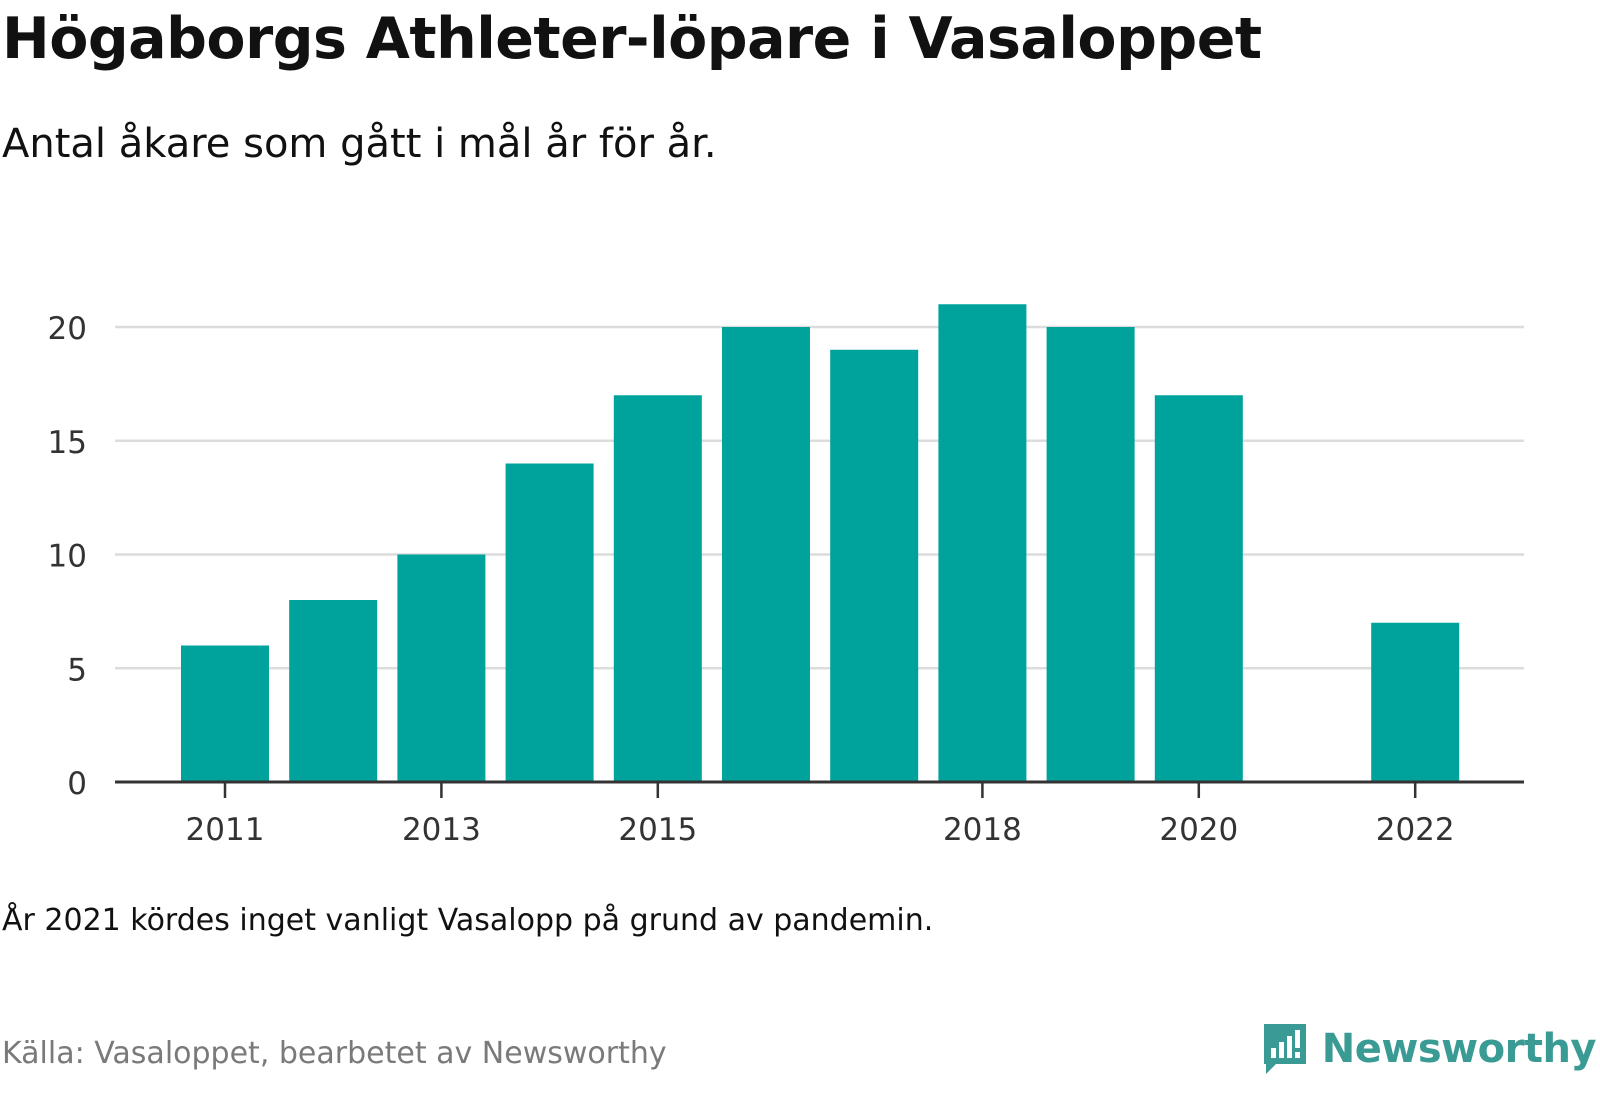  What do you see at coordinates (982, 543) in the screenshot?
I see `bar-2018` at bounding box center [982, 543].